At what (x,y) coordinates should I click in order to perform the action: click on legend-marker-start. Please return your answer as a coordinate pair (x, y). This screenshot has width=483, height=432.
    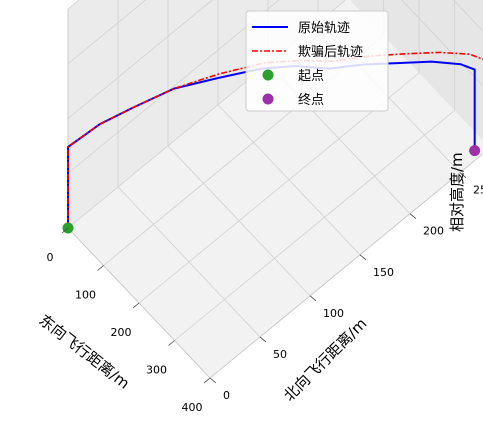
    Looking at the image, I should click on (268, 75).